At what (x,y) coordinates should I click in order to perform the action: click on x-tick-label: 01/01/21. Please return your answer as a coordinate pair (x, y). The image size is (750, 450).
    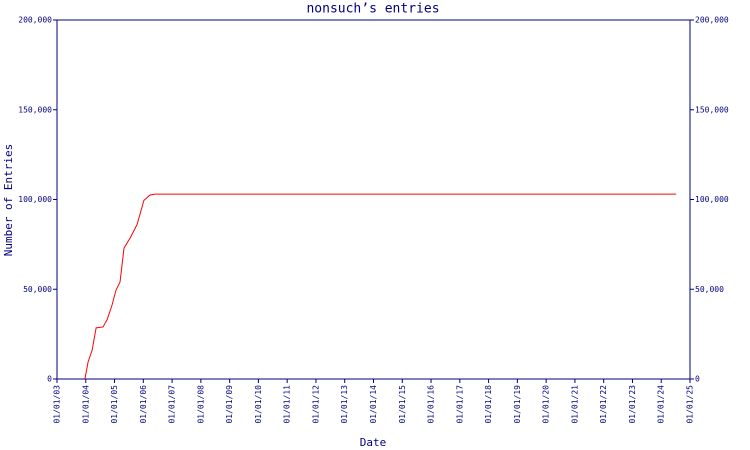
    Looking at the image, I should click on (574, 404).